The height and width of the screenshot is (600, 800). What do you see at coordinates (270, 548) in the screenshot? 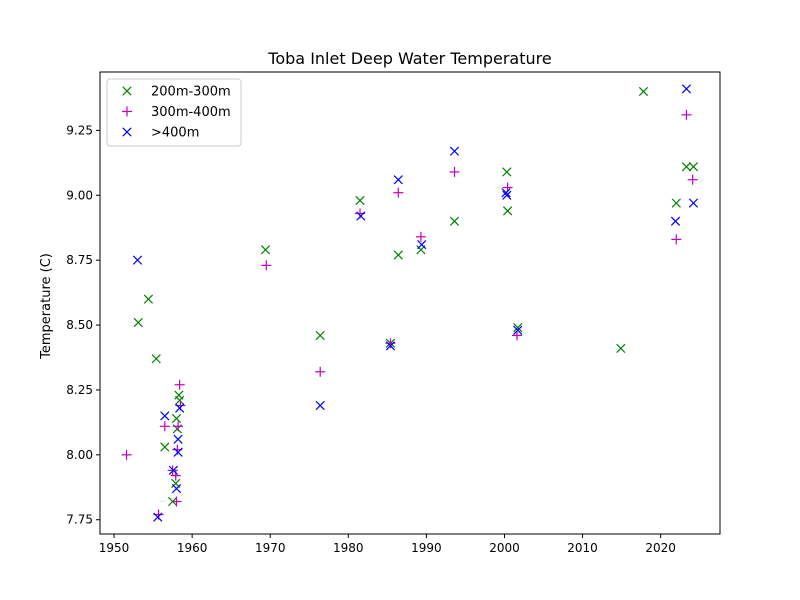
I see `x-tick-label: 1970` at bounding box center [270, 548].